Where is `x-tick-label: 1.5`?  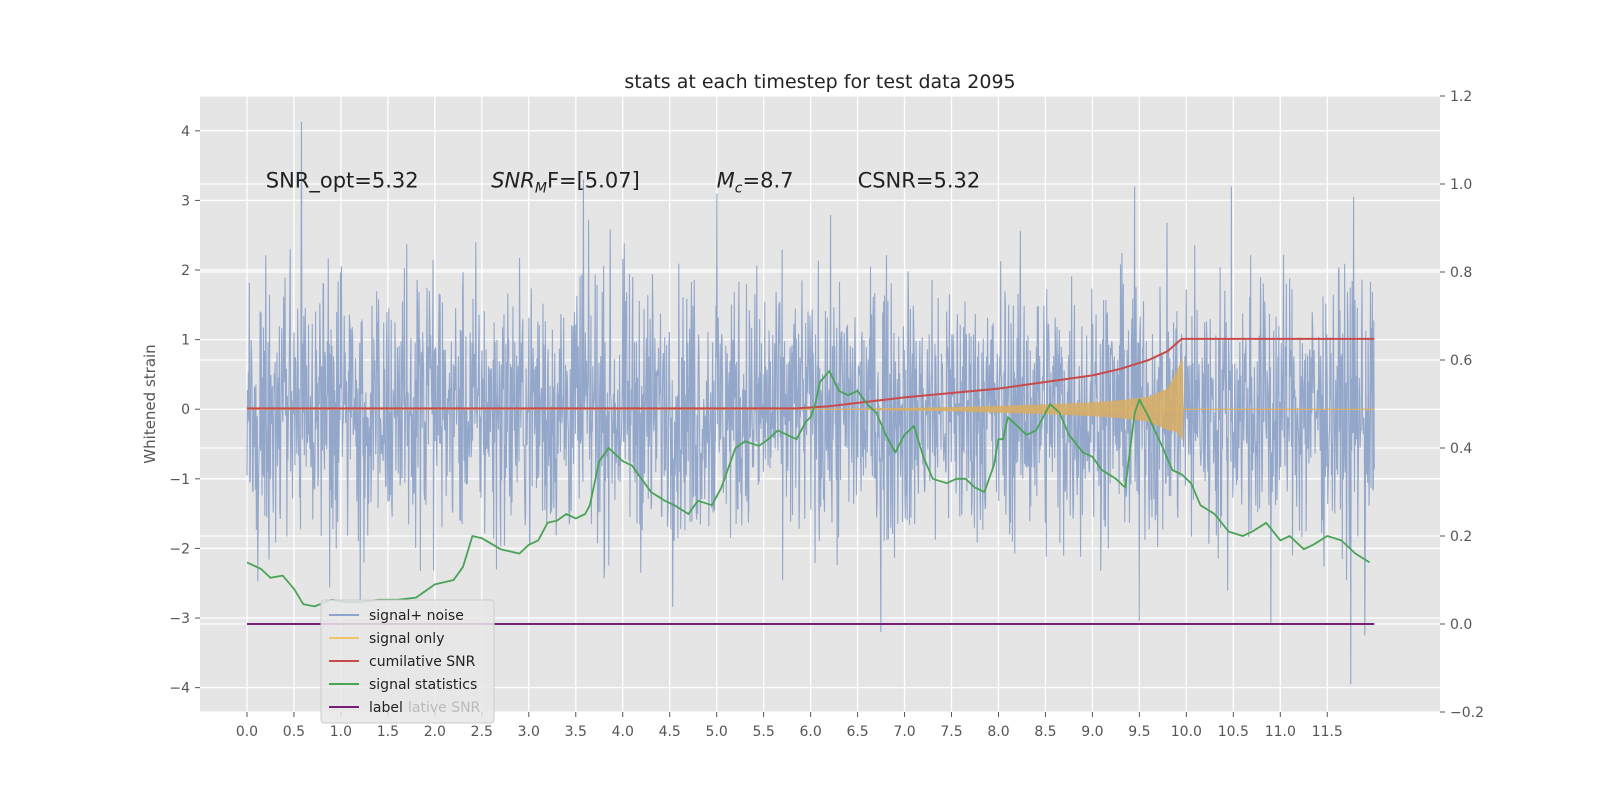 x-tick-label: 1.5 is located at coordinates (388, 732).